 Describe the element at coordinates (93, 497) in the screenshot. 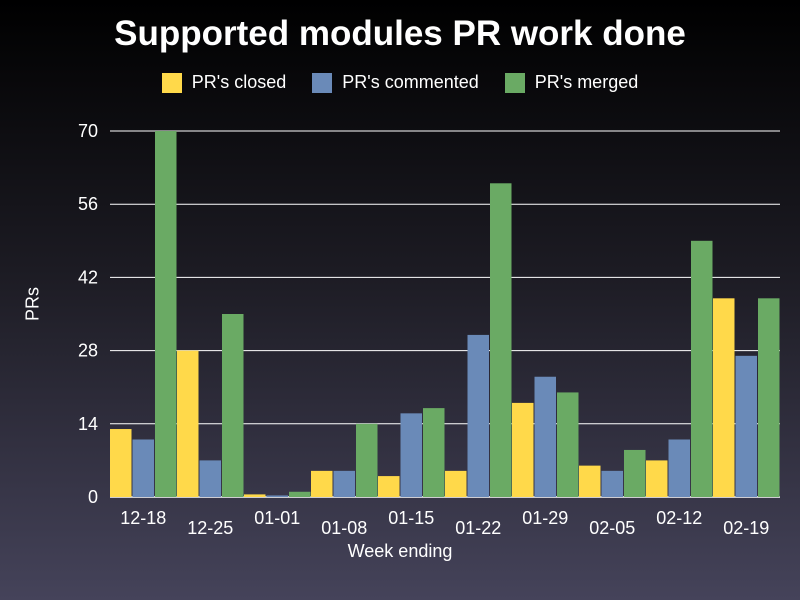

I see `y-tick-label: 0` at that location.